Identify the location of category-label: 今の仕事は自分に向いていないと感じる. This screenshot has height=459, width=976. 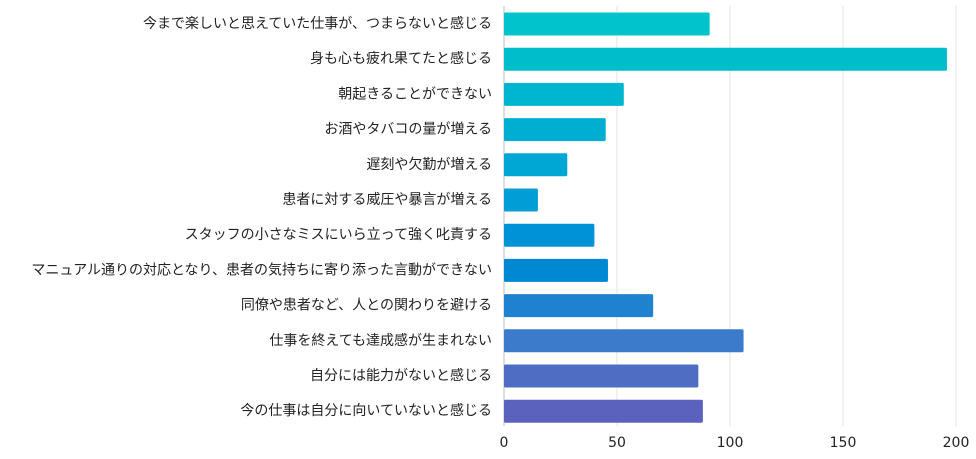
(366, 410).